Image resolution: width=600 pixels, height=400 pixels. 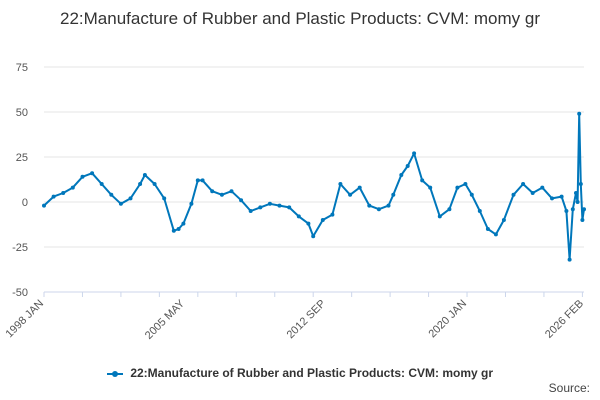 I want to click on x-tick-label: 1998 JAN, so click(x=24, y=319).